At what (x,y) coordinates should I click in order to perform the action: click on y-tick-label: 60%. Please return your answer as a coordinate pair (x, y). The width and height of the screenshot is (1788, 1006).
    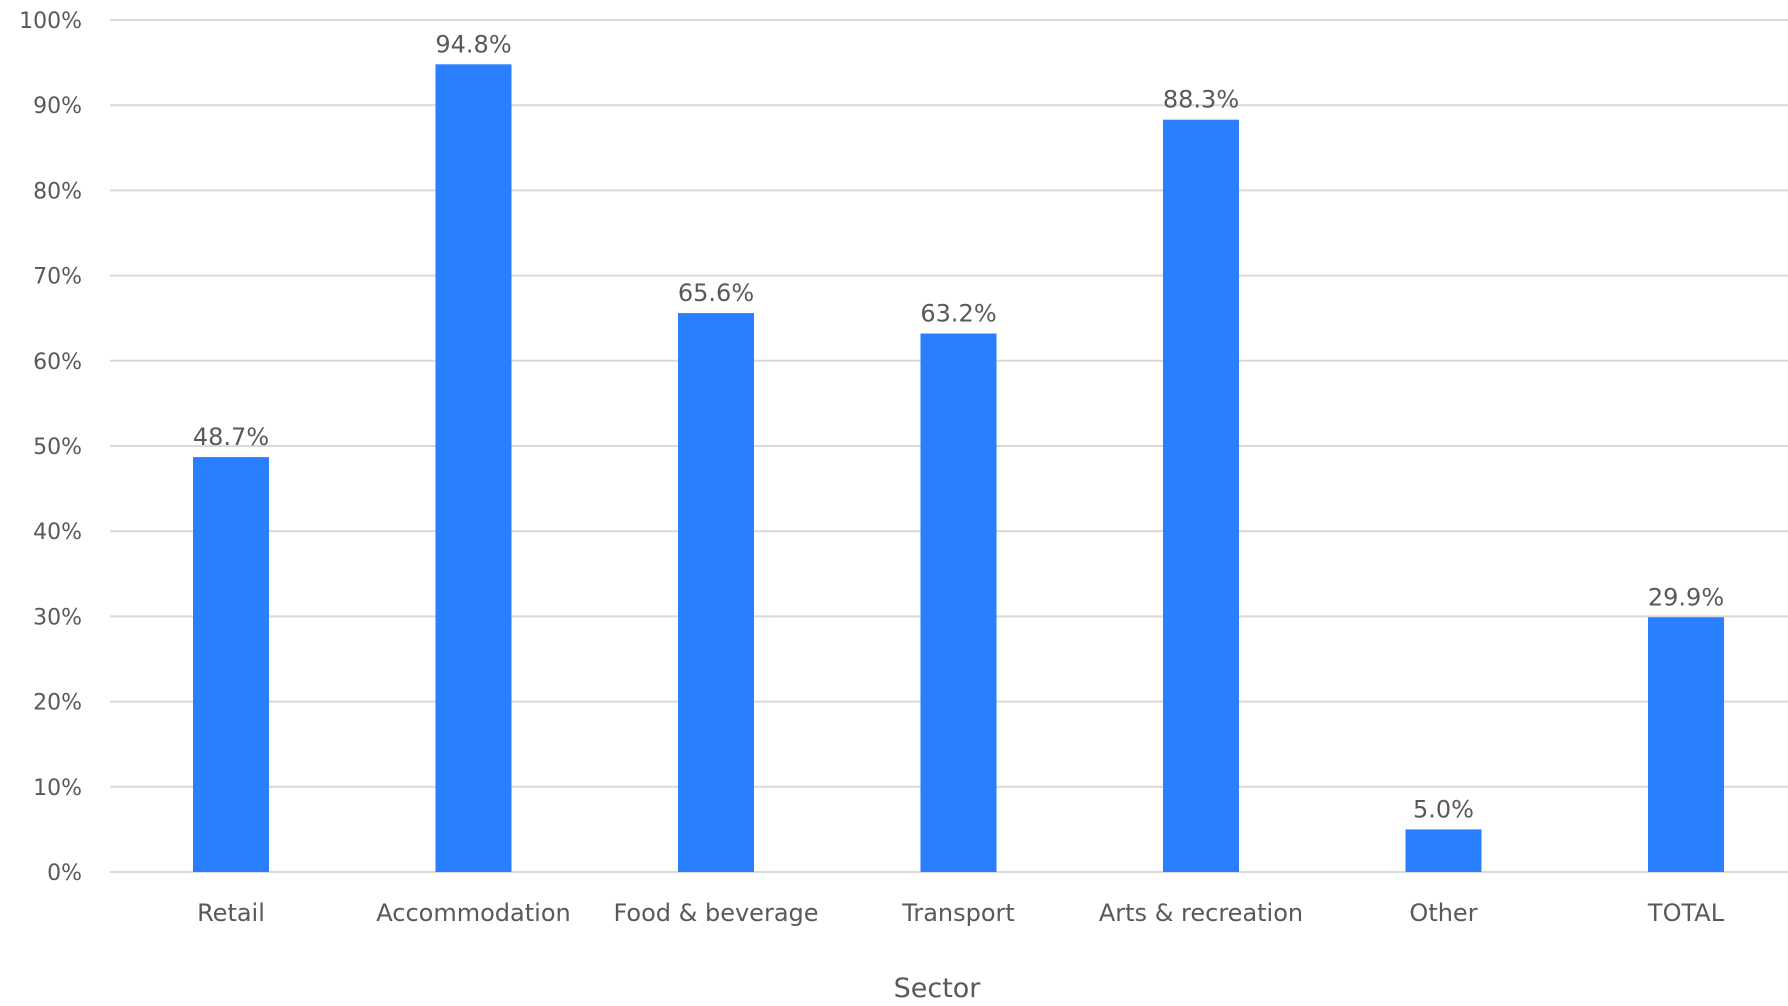
    Looking at the image, I should click on (57, 362).